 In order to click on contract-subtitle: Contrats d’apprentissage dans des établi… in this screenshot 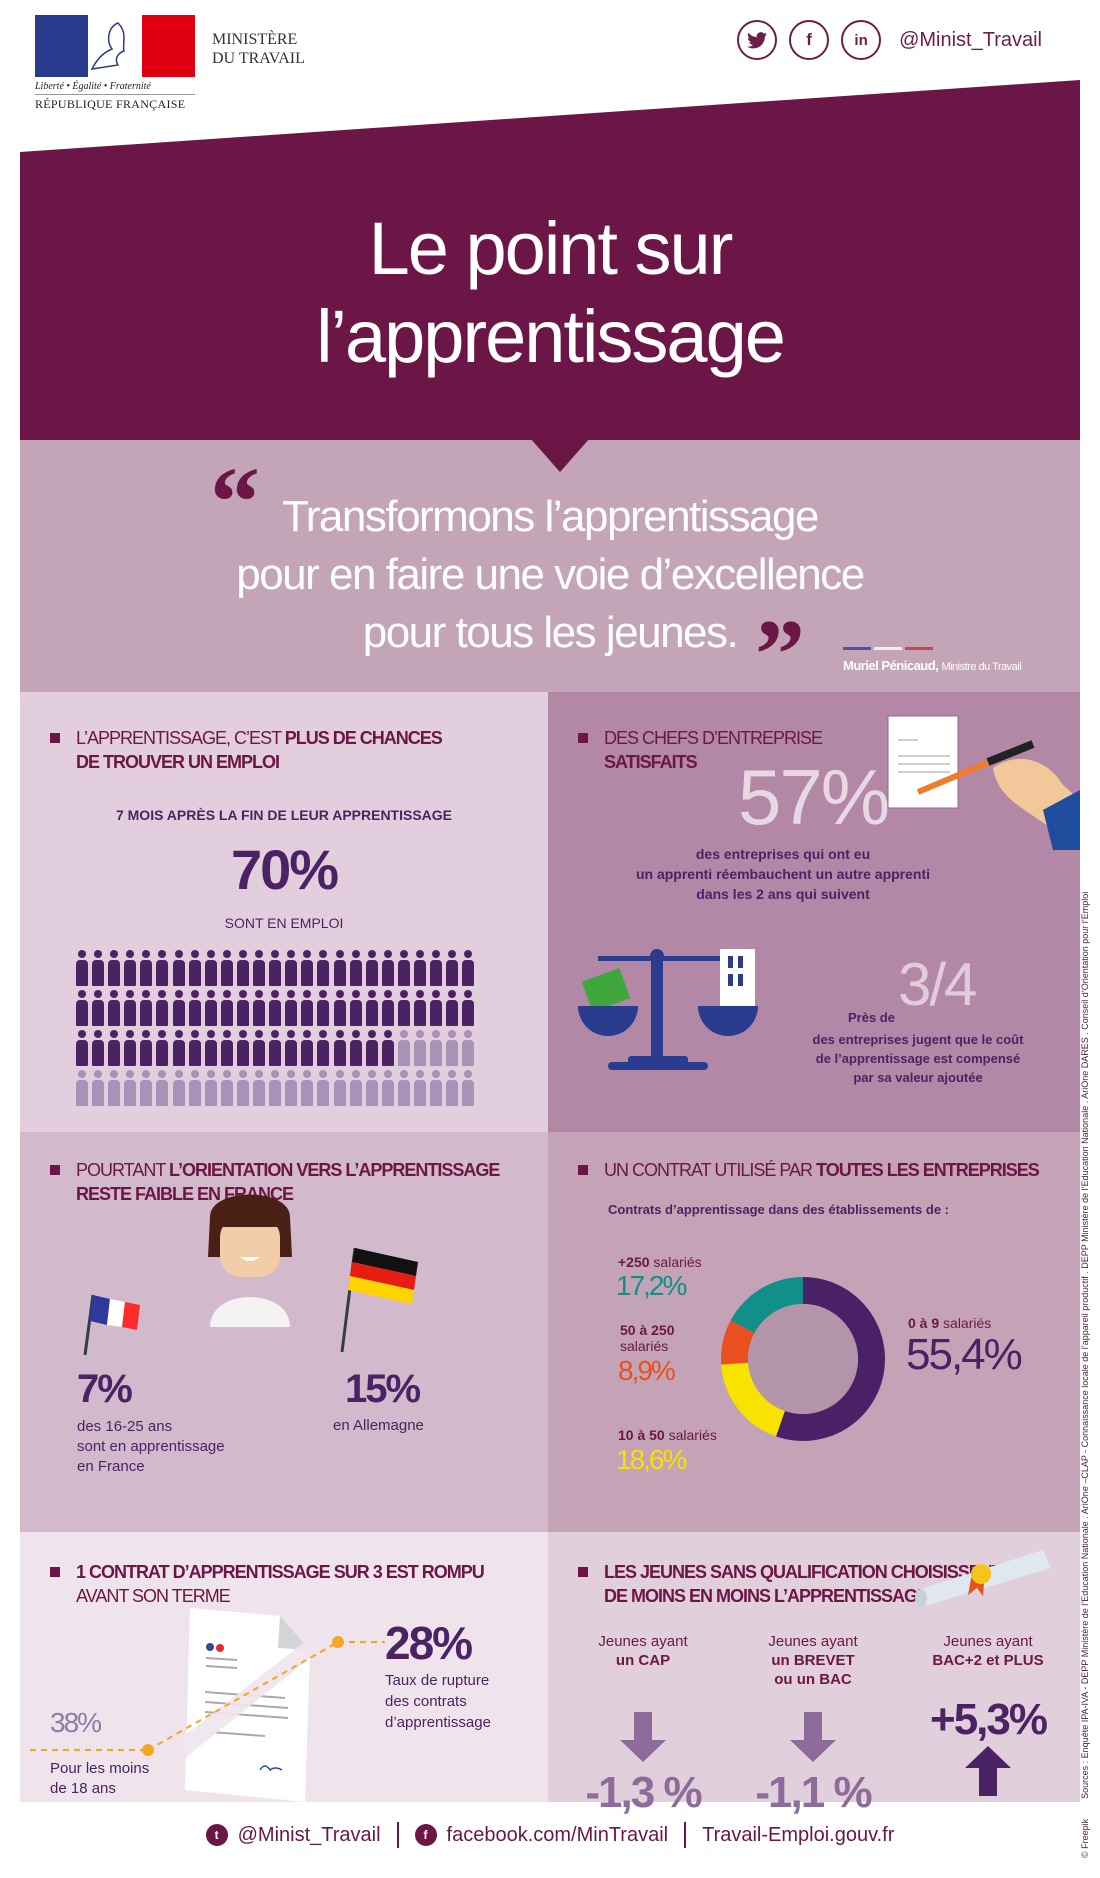, I will do `click(778, 1209)`.